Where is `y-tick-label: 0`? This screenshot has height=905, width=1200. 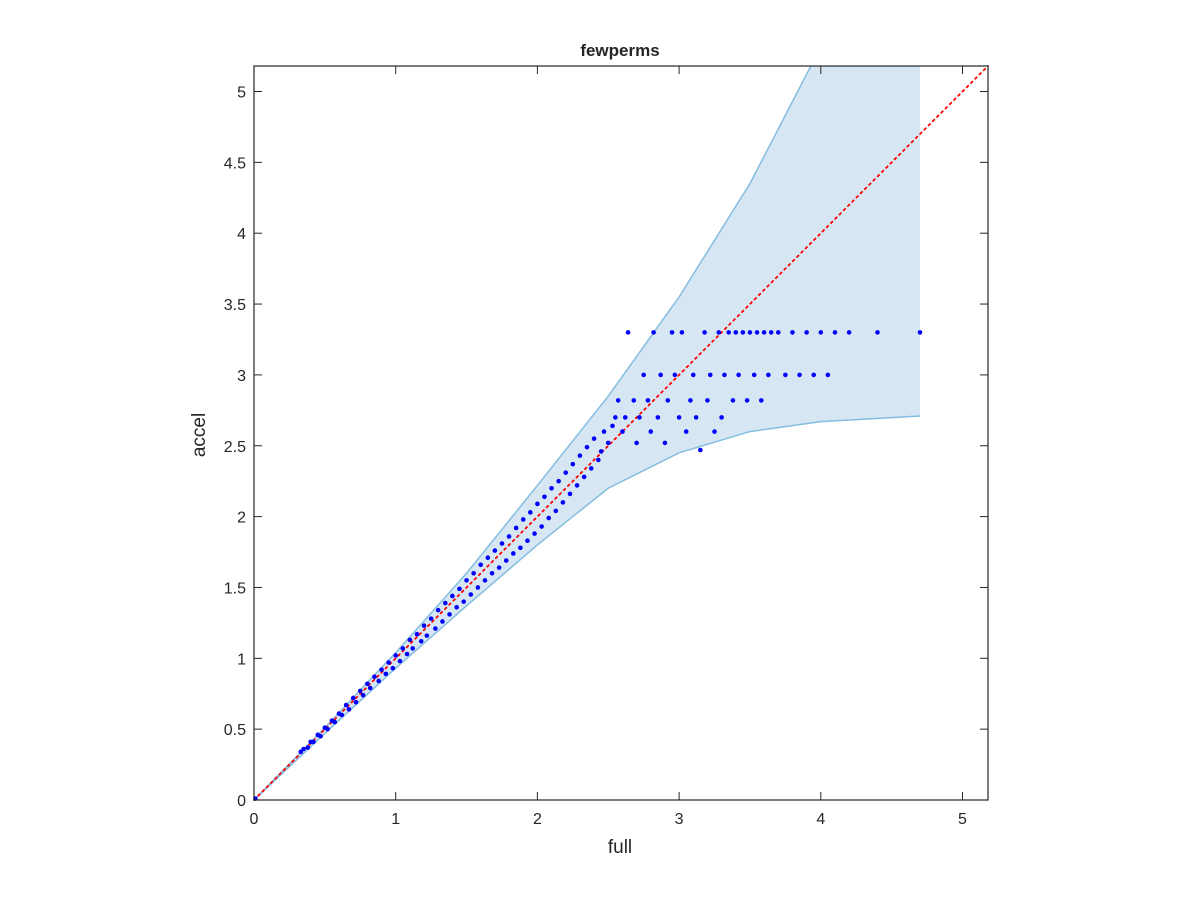
y-tick-label: 0 is located at coordinates (241, 801).